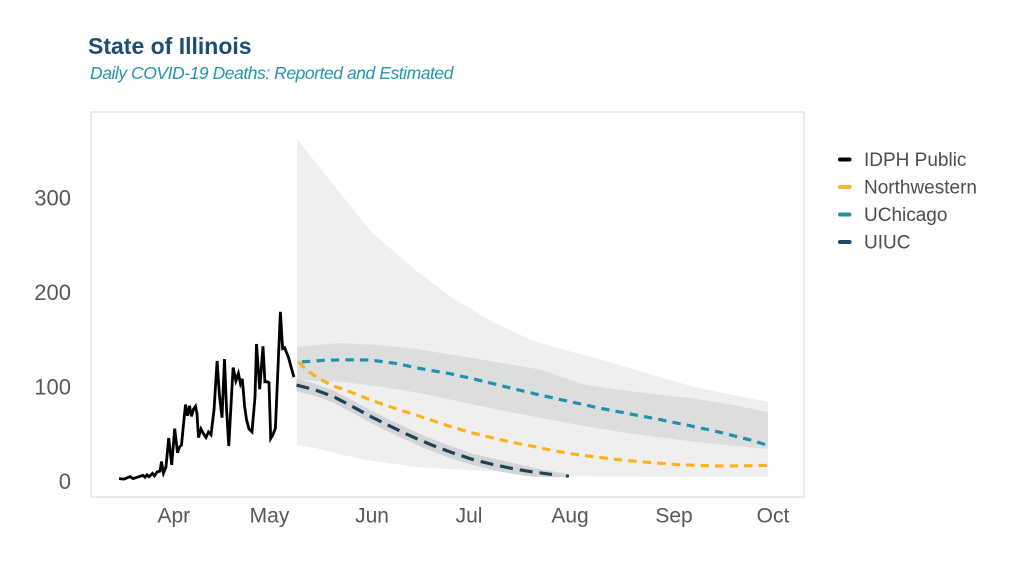  I want to click on svg-text: 0, so click(65, 481).